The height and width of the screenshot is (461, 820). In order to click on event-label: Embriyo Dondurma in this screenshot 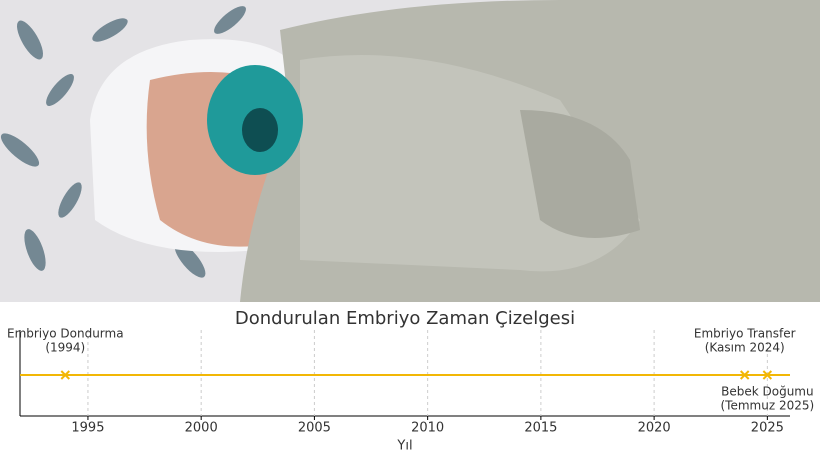, I will do `click(65, 334)`.